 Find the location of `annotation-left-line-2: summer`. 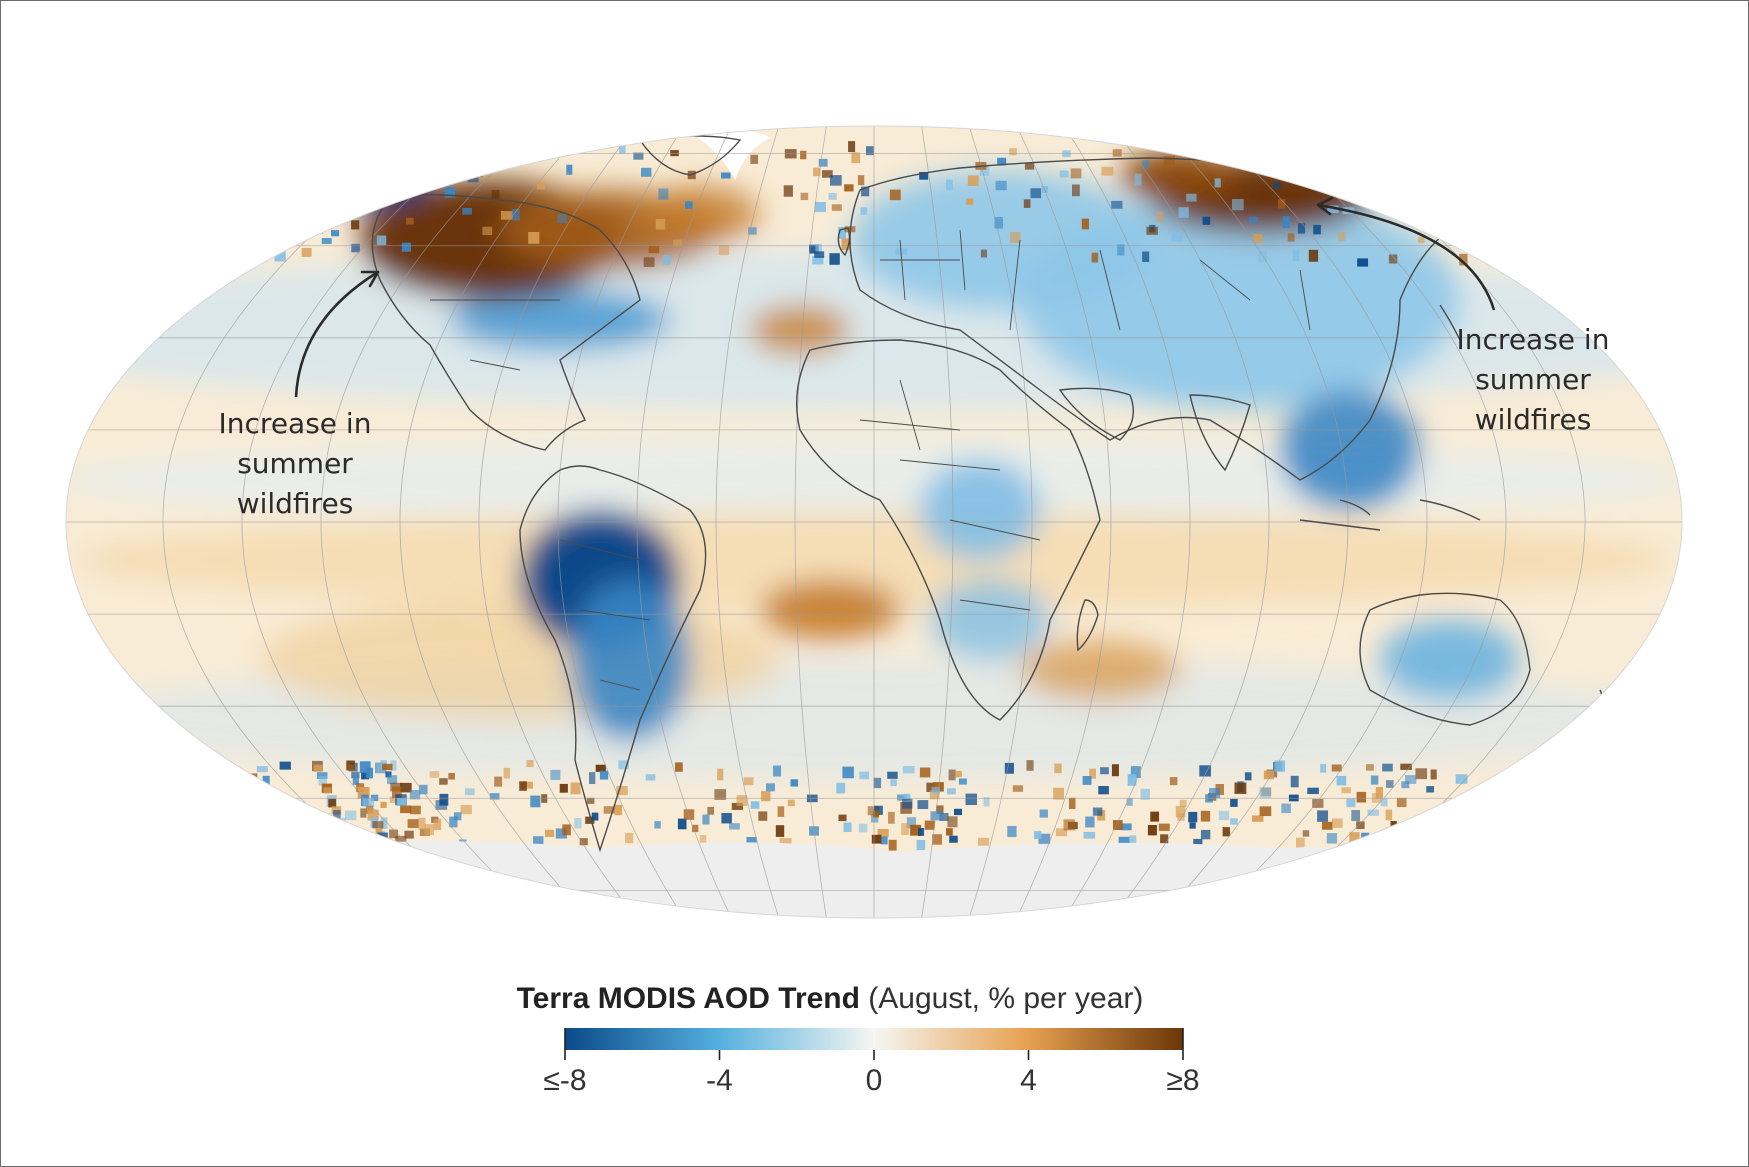

annotation-left-line-2: summer is located at coordinates (295, 463).